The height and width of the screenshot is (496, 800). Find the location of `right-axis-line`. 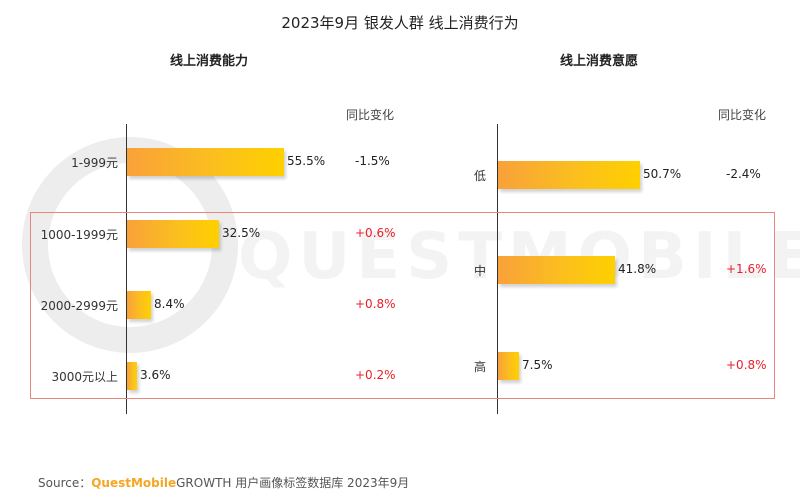

right-axis-line is located at coordinates (497, 269).